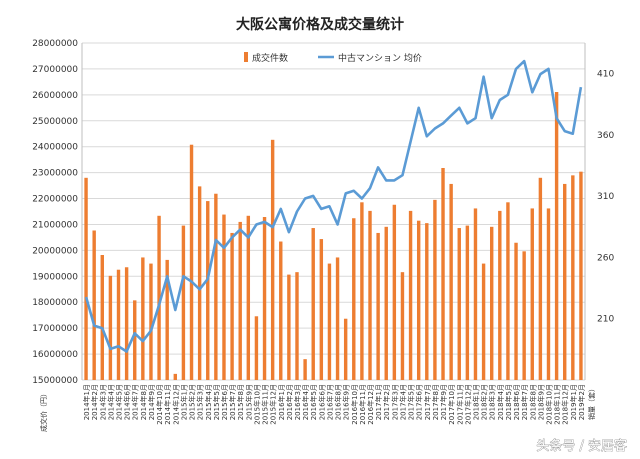 Image resolution: width=640 pixels, height=459 pixels. I want to click on left-tick-label: 23000000, so click(55, 174).